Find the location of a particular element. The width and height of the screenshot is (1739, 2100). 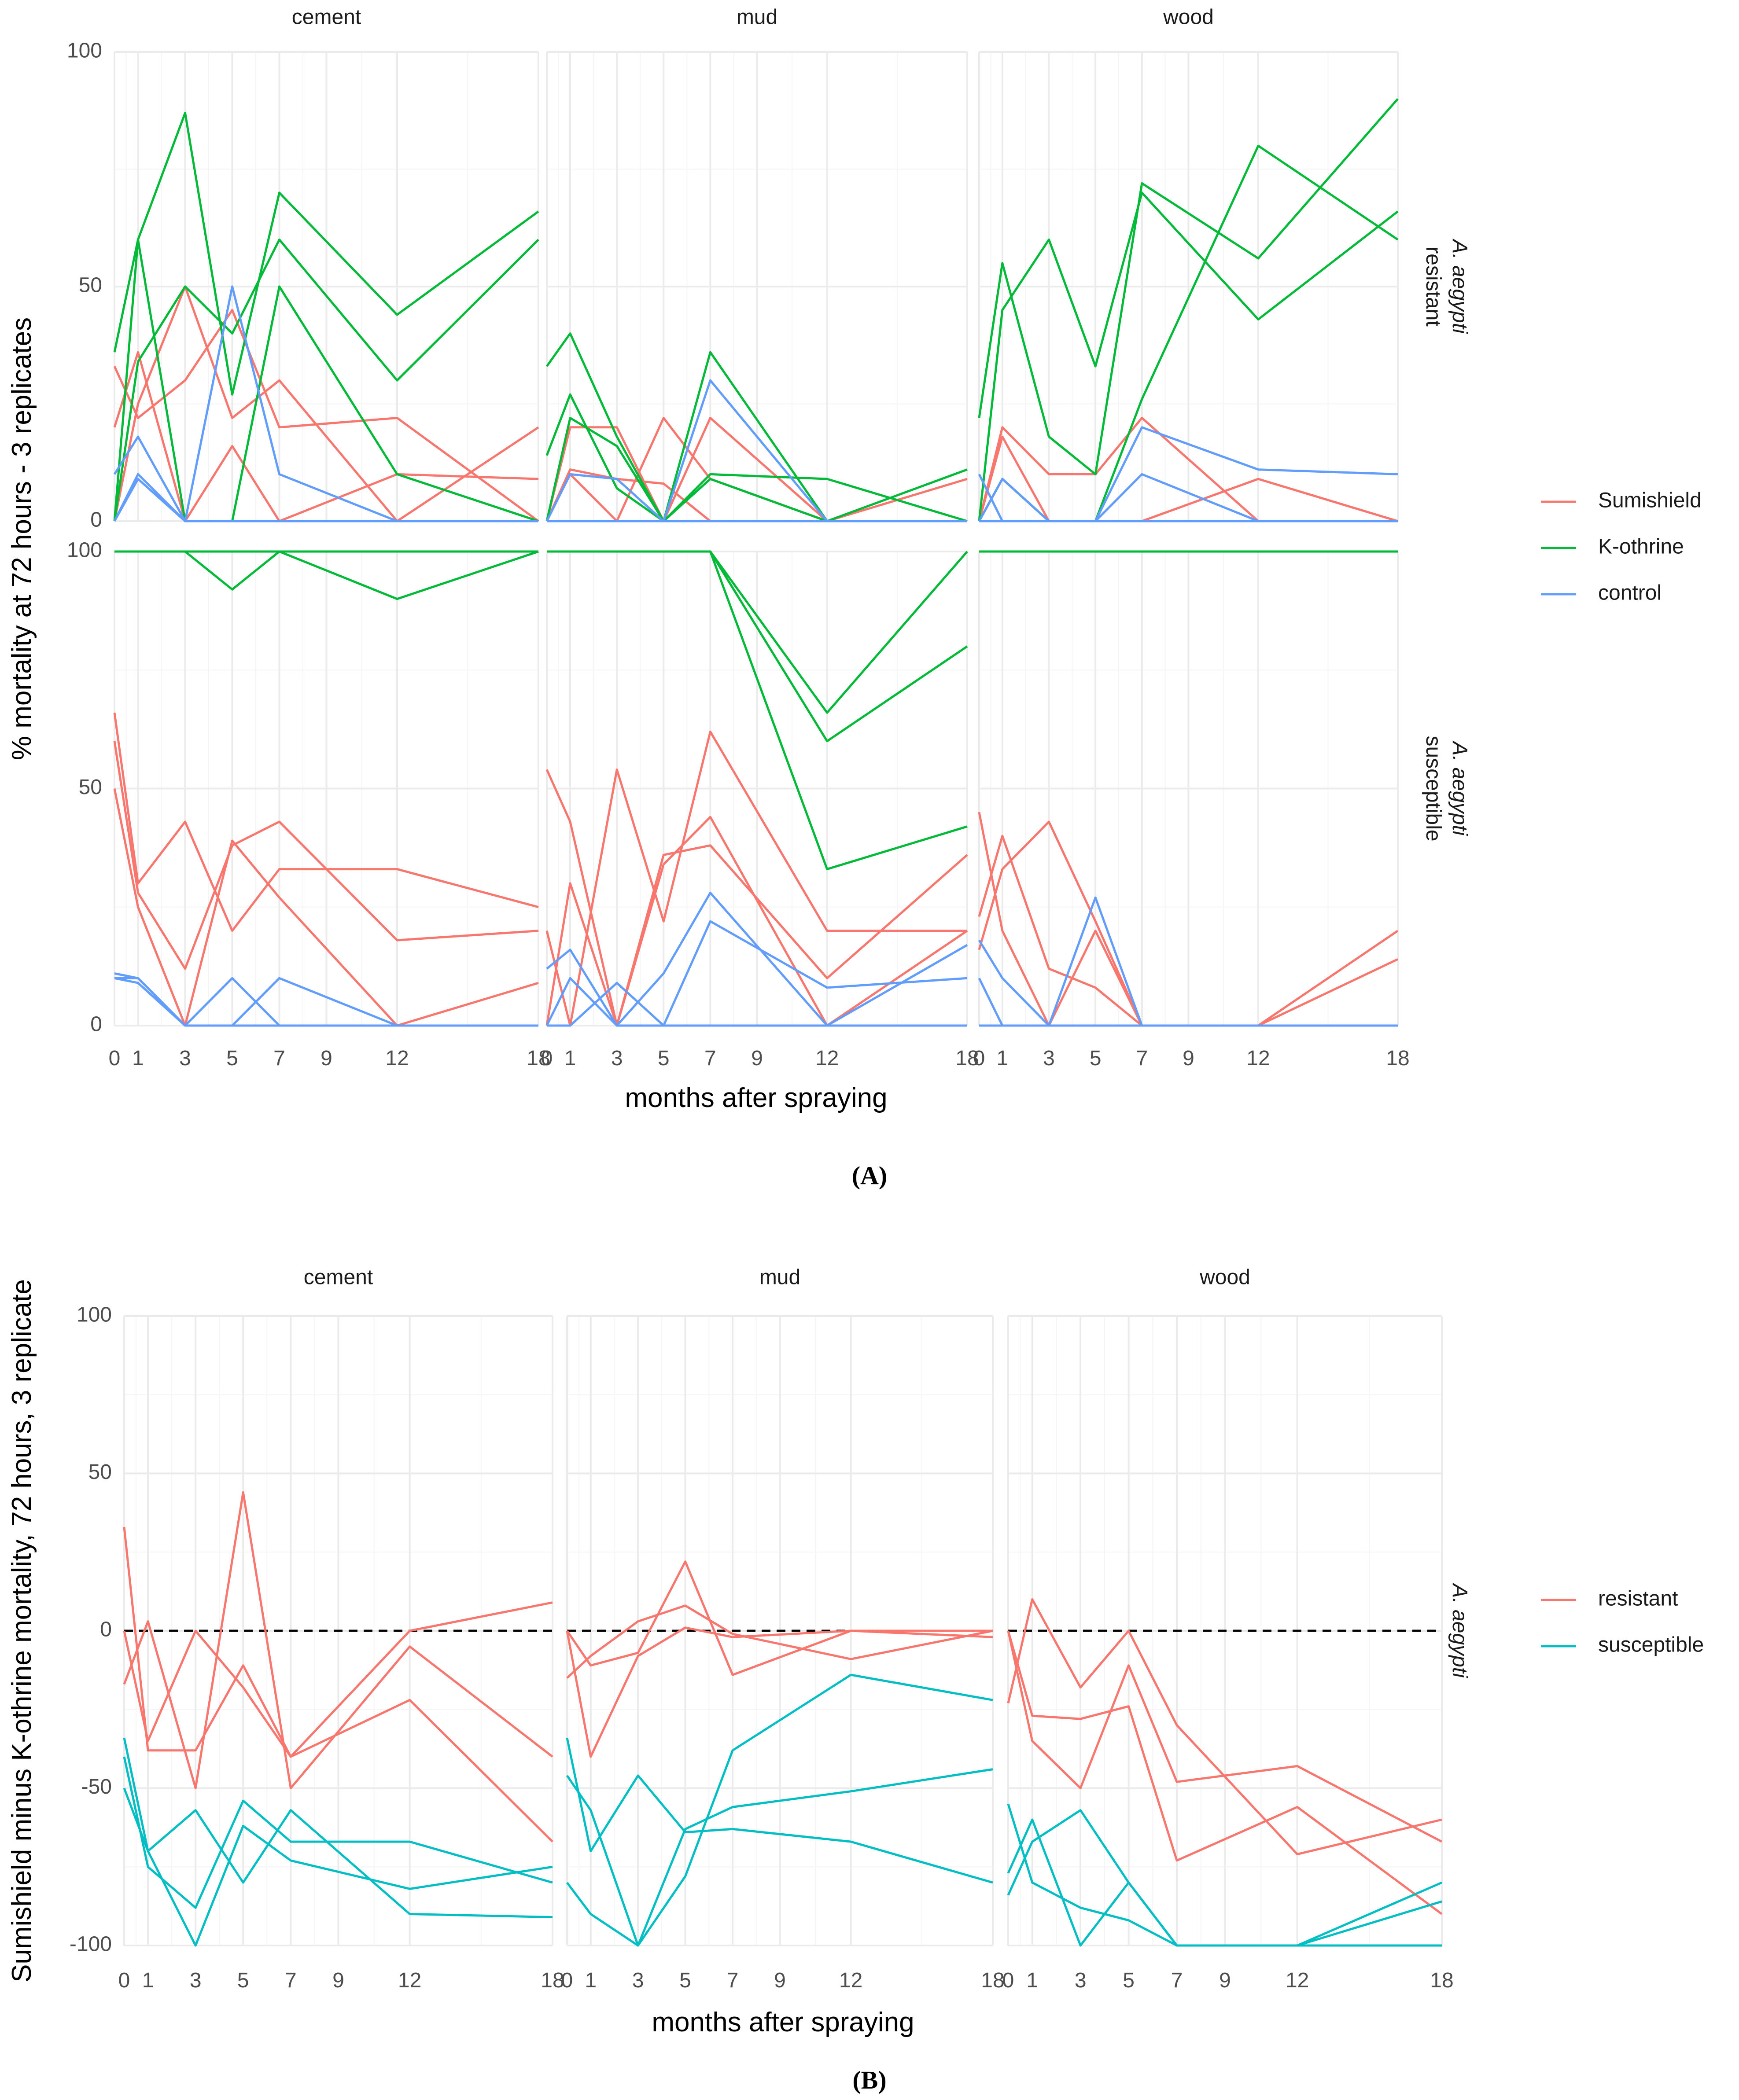

legend-label: K-othrine is located at coordinates (1641, 547).